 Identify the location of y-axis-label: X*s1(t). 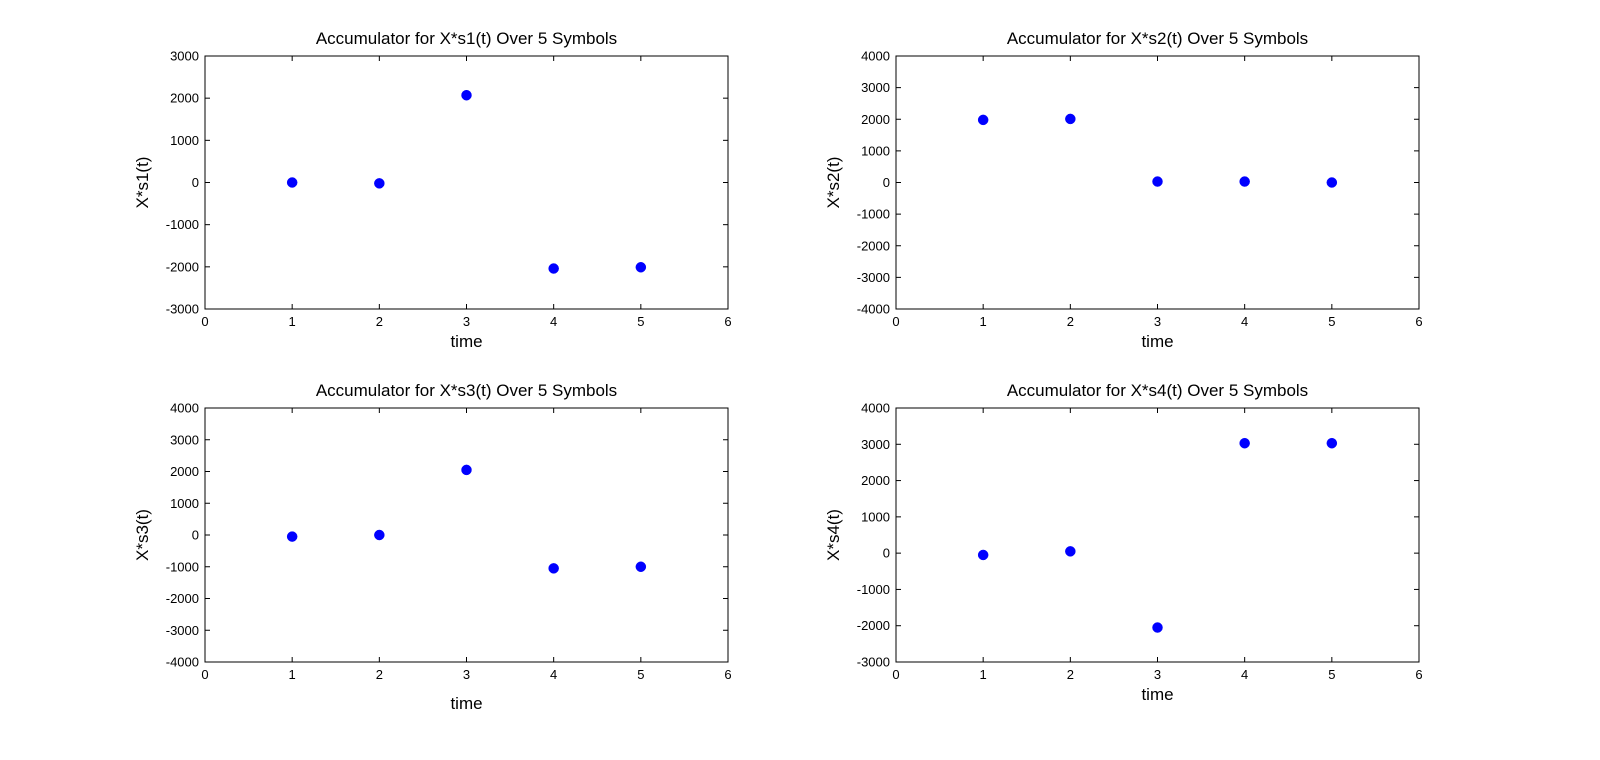
(142, 183).